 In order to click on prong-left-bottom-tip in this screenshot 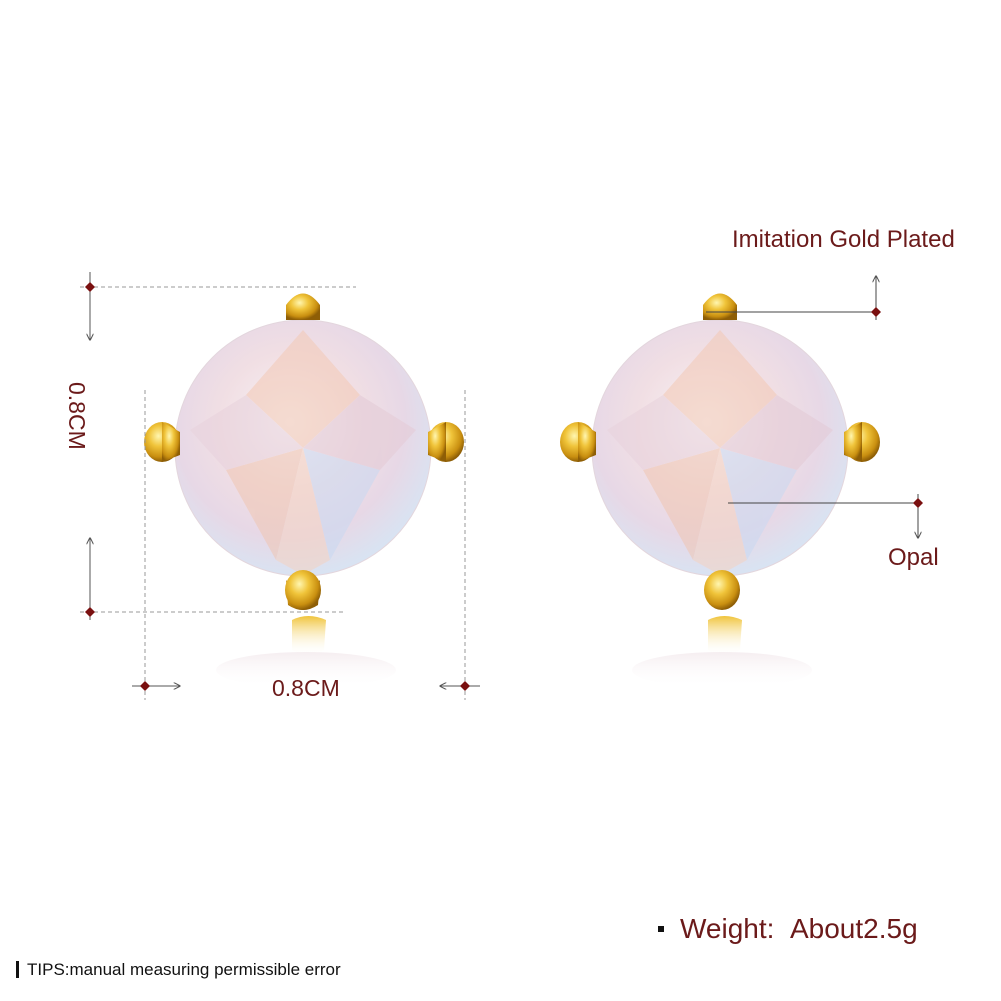, I will do `click(303, 590)`.